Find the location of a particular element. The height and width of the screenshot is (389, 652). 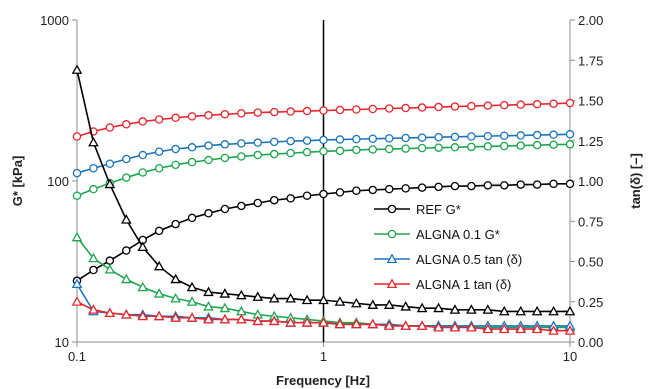

y2-tick-label: 1.50 is located at coordinates (590, 101).